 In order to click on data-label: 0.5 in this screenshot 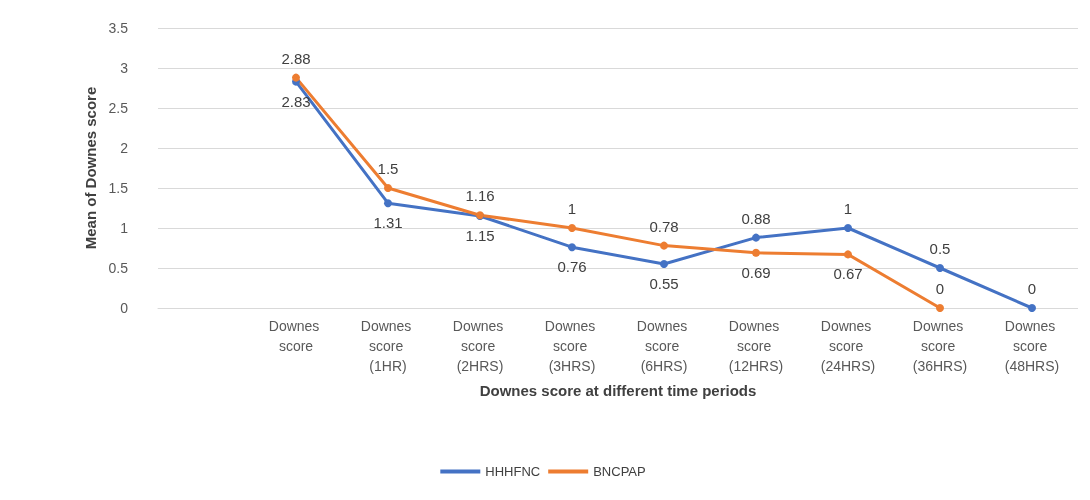, I will do `click(940, 248)`.